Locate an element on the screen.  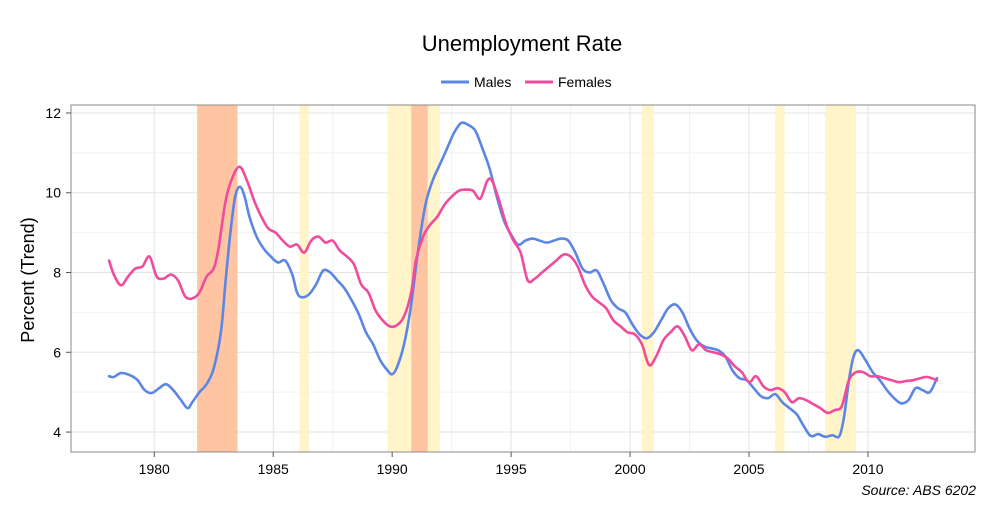
x-tick-label: 1985 is located at coordinates (273, 469).